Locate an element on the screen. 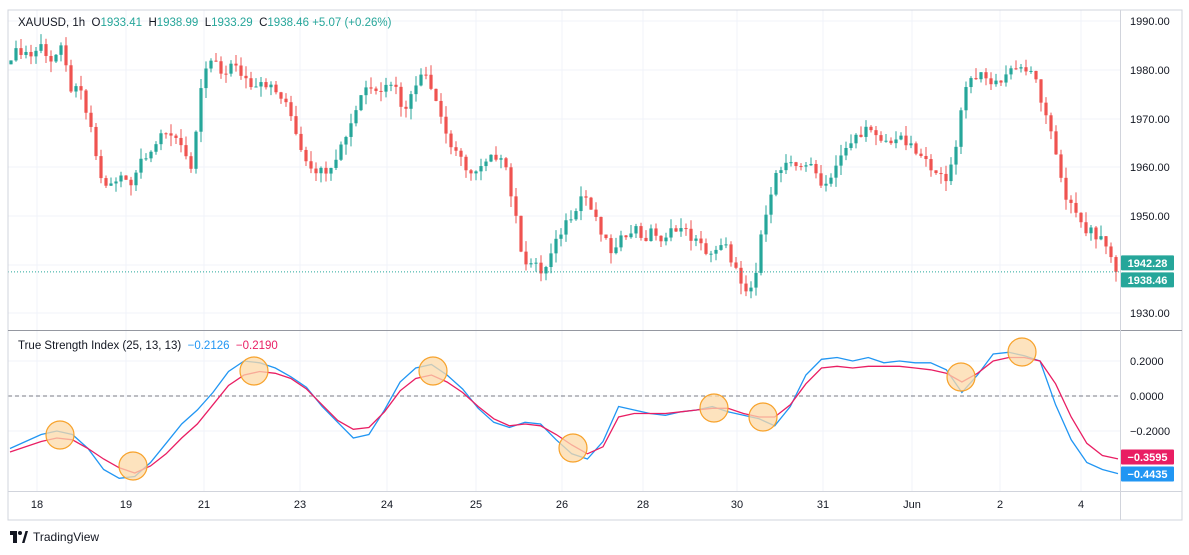 The width and height of the screenshot is (1189, 555). time-tick-label: 25 is located at coordinates (476, 505).